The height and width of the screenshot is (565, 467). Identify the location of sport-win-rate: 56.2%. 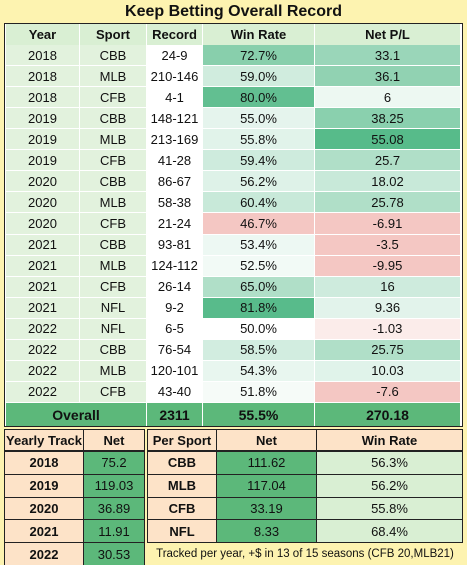
(389, 485).